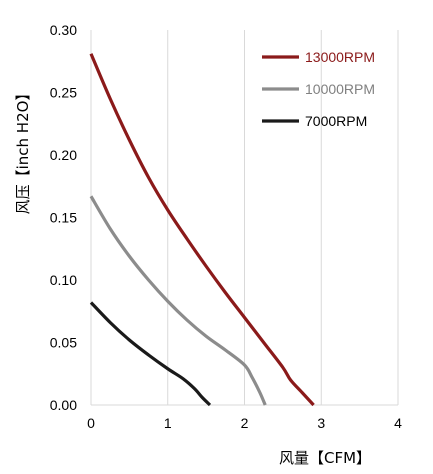  What do you see at coordinates (340, 89) in the screenshot?
I see `legend-label: 10000RPM` at bounding box center [340, 89].